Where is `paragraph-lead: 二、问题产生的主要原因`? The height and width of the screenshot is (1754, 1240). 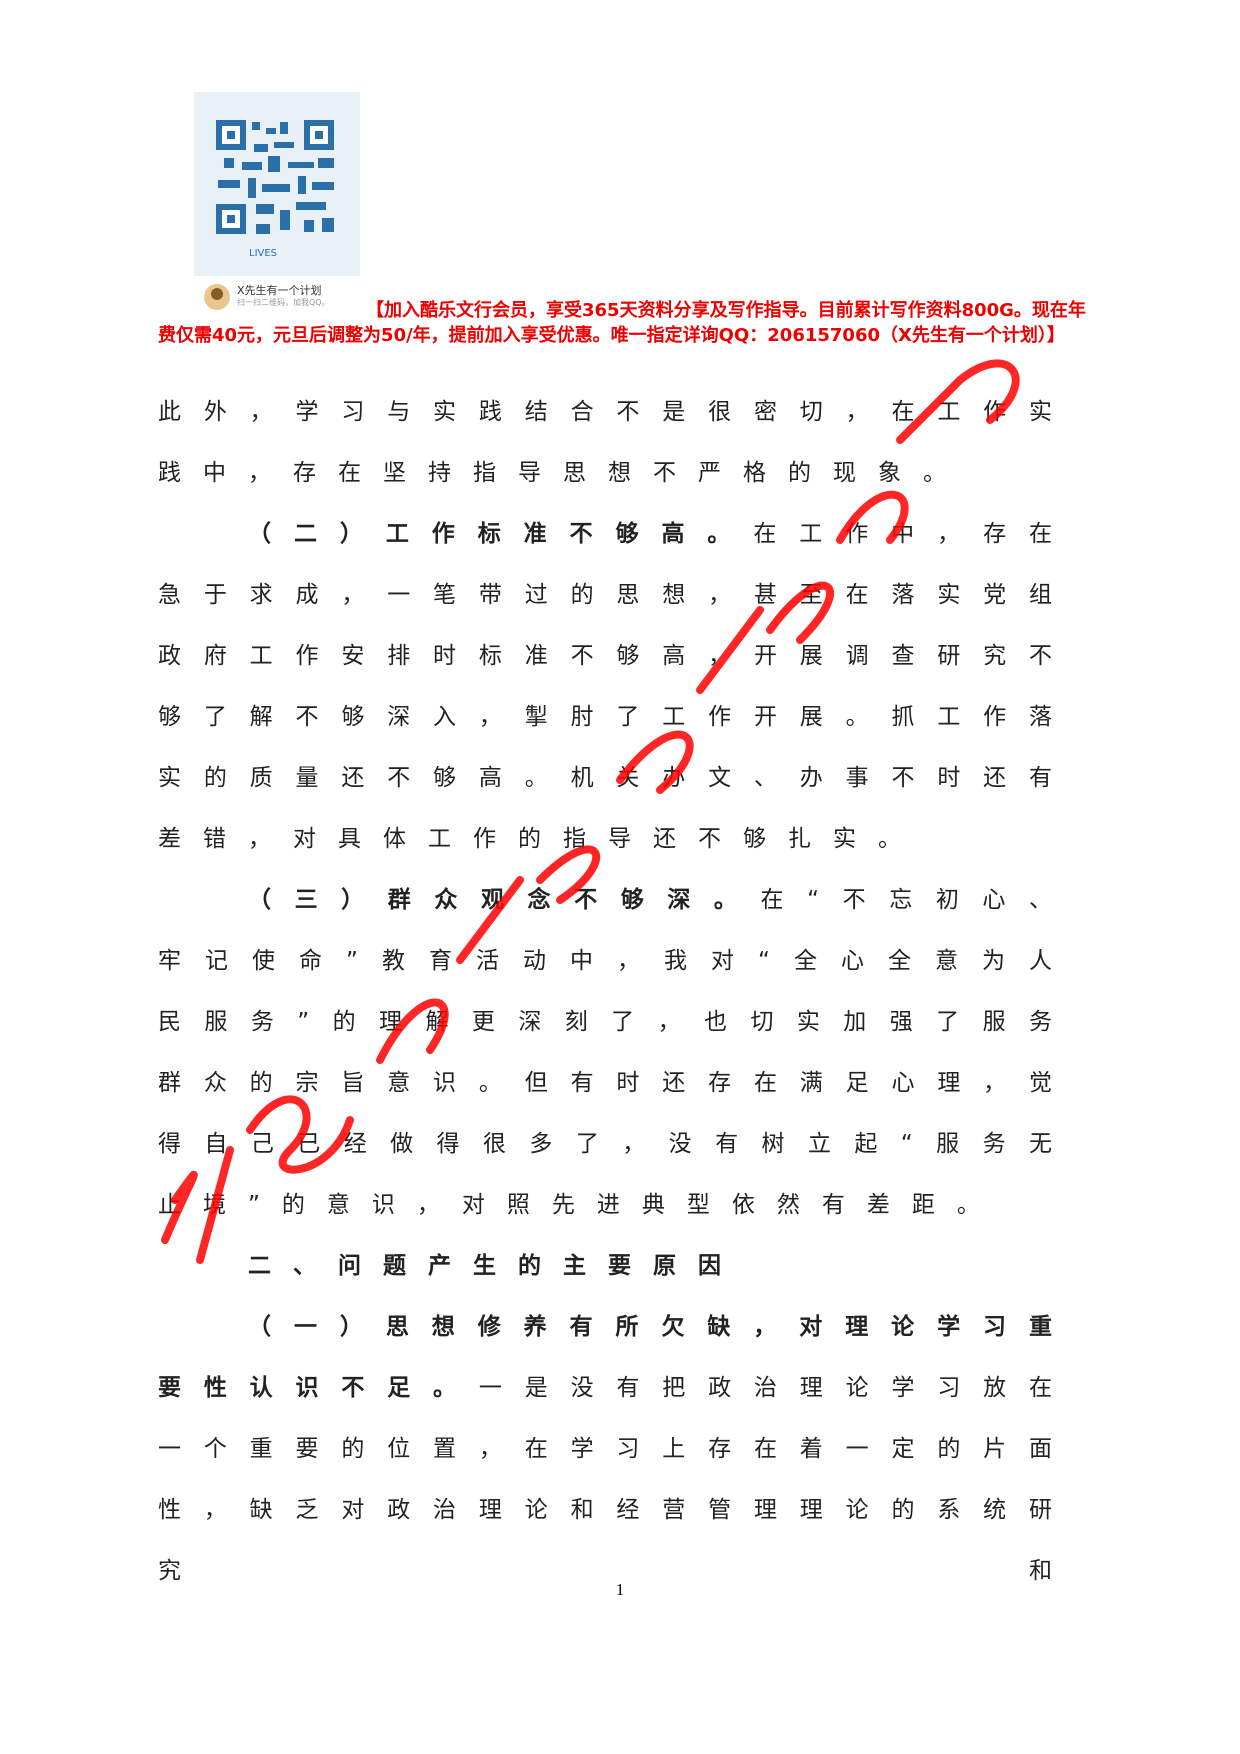
paragraph-lead: 二、问题产生的主要原因 is located at coordinates (495, 1266).